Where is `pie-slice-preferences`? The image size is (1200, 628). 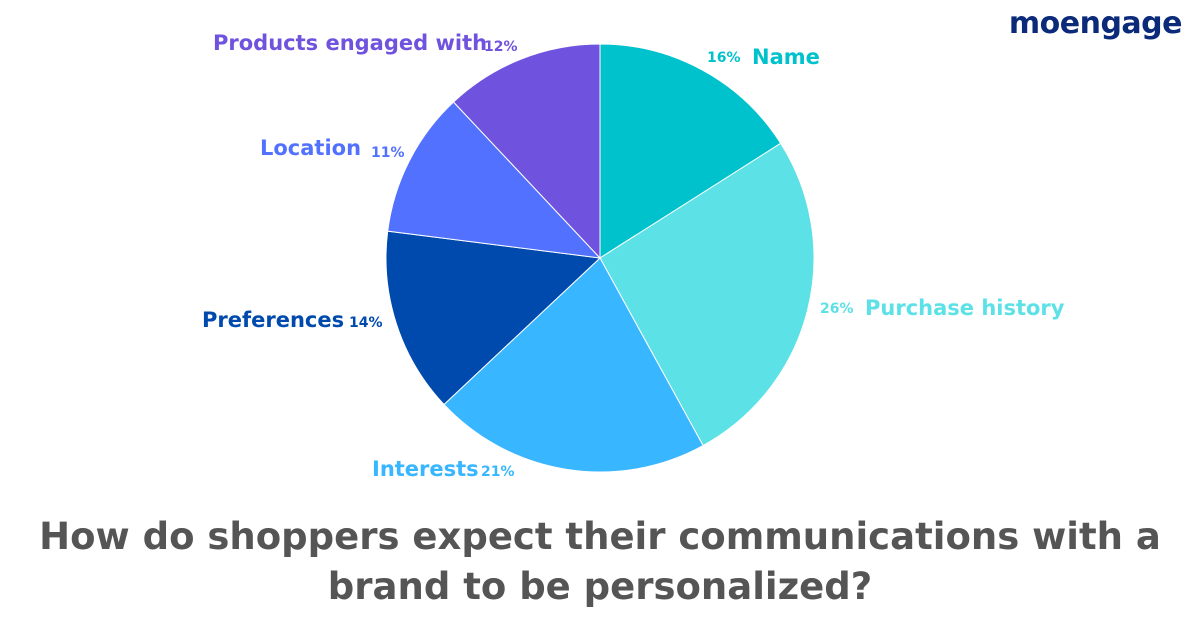 pie-slice-preferences is located at coordinates (493, 318).